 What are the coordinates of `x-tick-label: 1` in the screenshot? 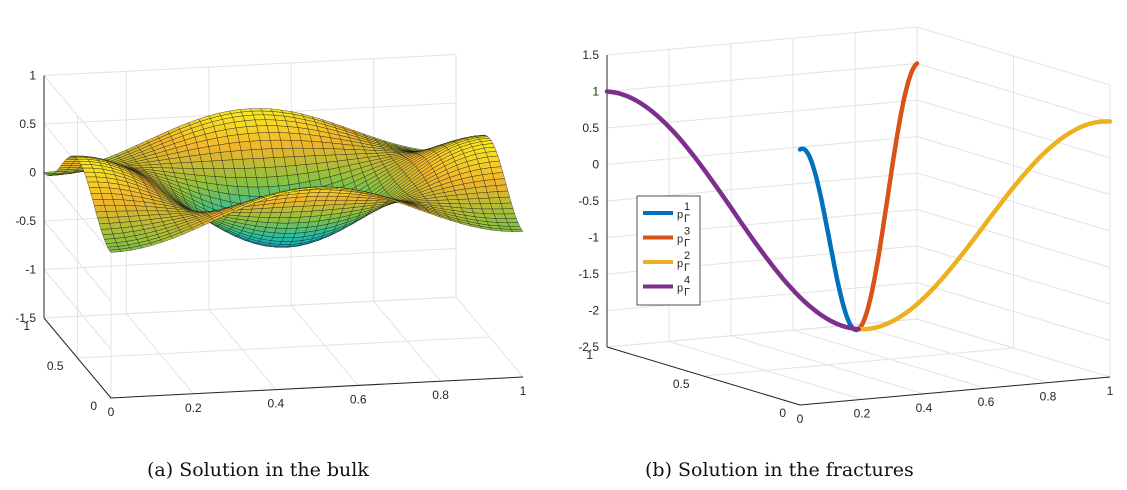 It's located at (1110, 391).